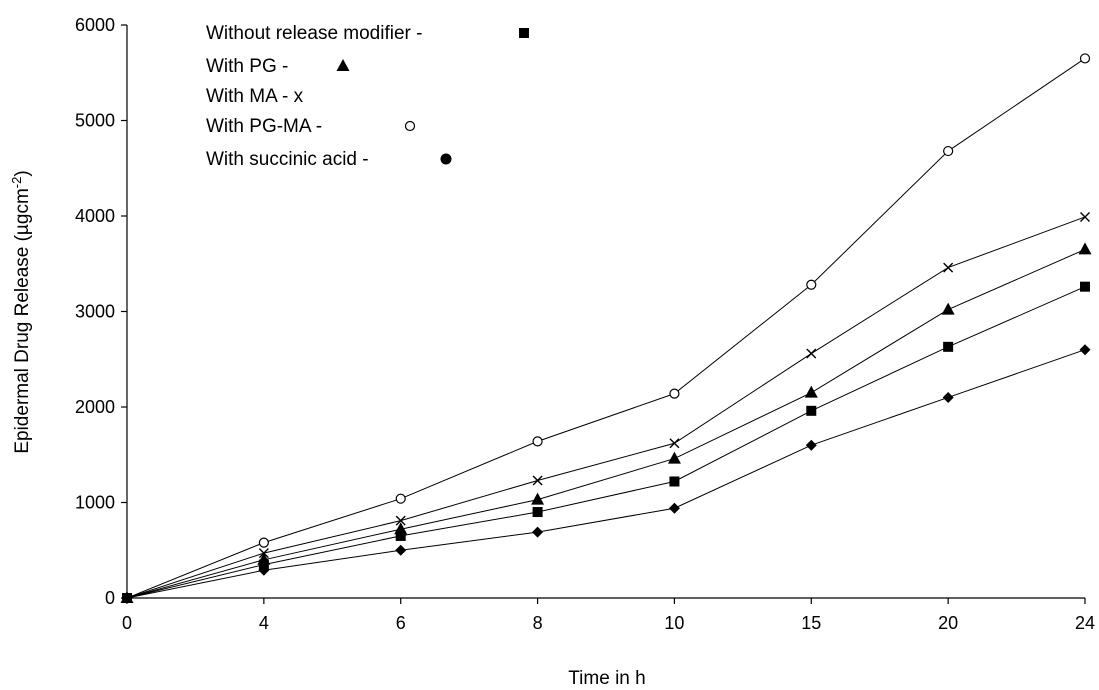 The image size is (1099, 690). I want to click on legend-entry-label: With PG -, so click(247, 66).